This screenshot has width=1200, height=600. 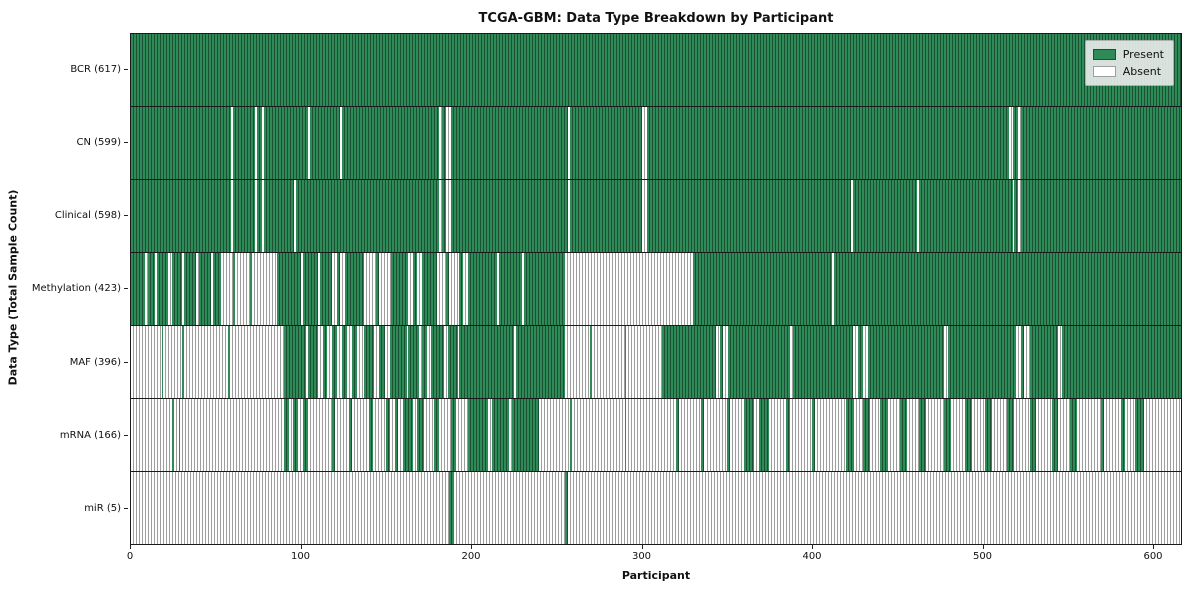 I want to click on present-swatch-icon, so click(x=1104, y=54).